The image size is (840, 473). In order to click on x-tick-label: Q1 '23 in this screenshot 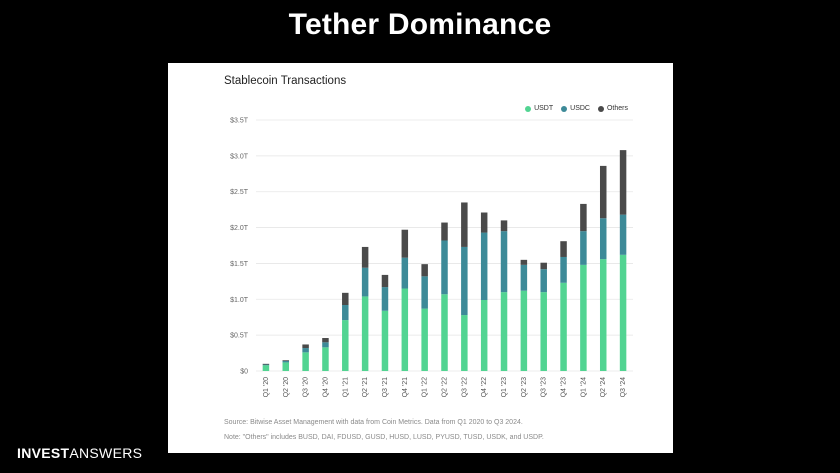, I will do `click(504, 387)`.